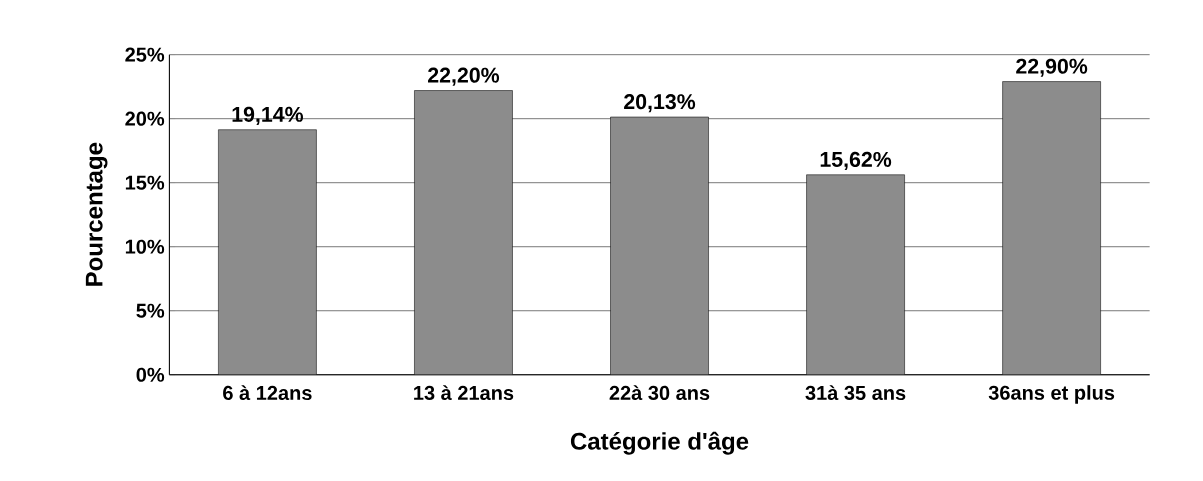 This screenshot has width=1203, height=481. What do you see at coordinates (659, 443) in the screenshot?
I see `x-axis-title: Catégorie d'âge` at bounding box center [659, 443].